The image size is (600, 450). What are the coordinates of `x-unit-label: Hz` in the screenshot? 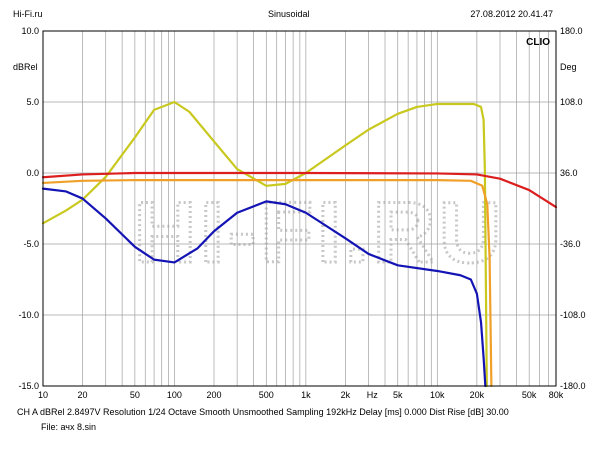 It's located at (372, 395).